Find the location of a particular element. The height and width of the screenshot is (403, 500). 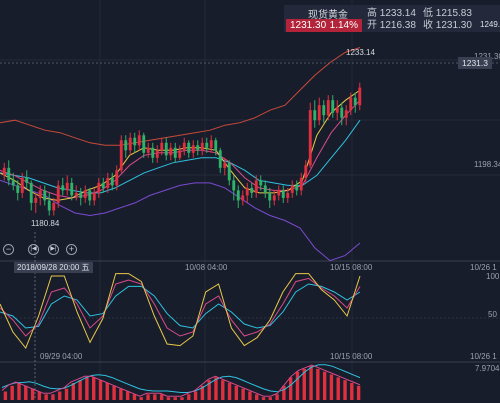

kdj-d-line is located at coordinates (180, 306).